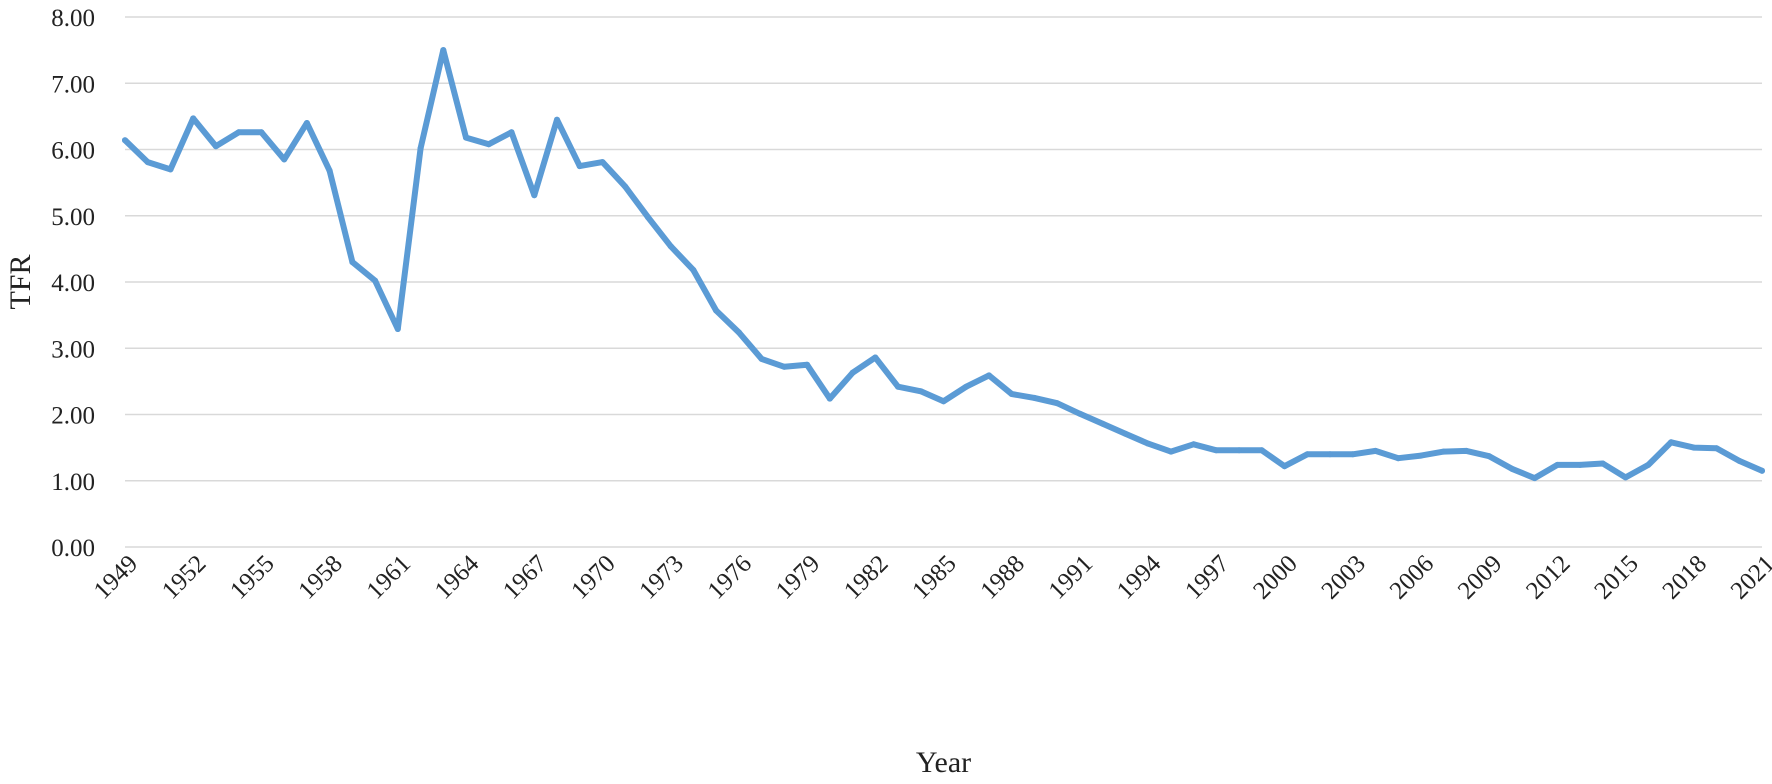 Image resolution: width=1772 pixels, height=784 pixels. I want to click on y-tick-label: 4.00, so click(73, 283).